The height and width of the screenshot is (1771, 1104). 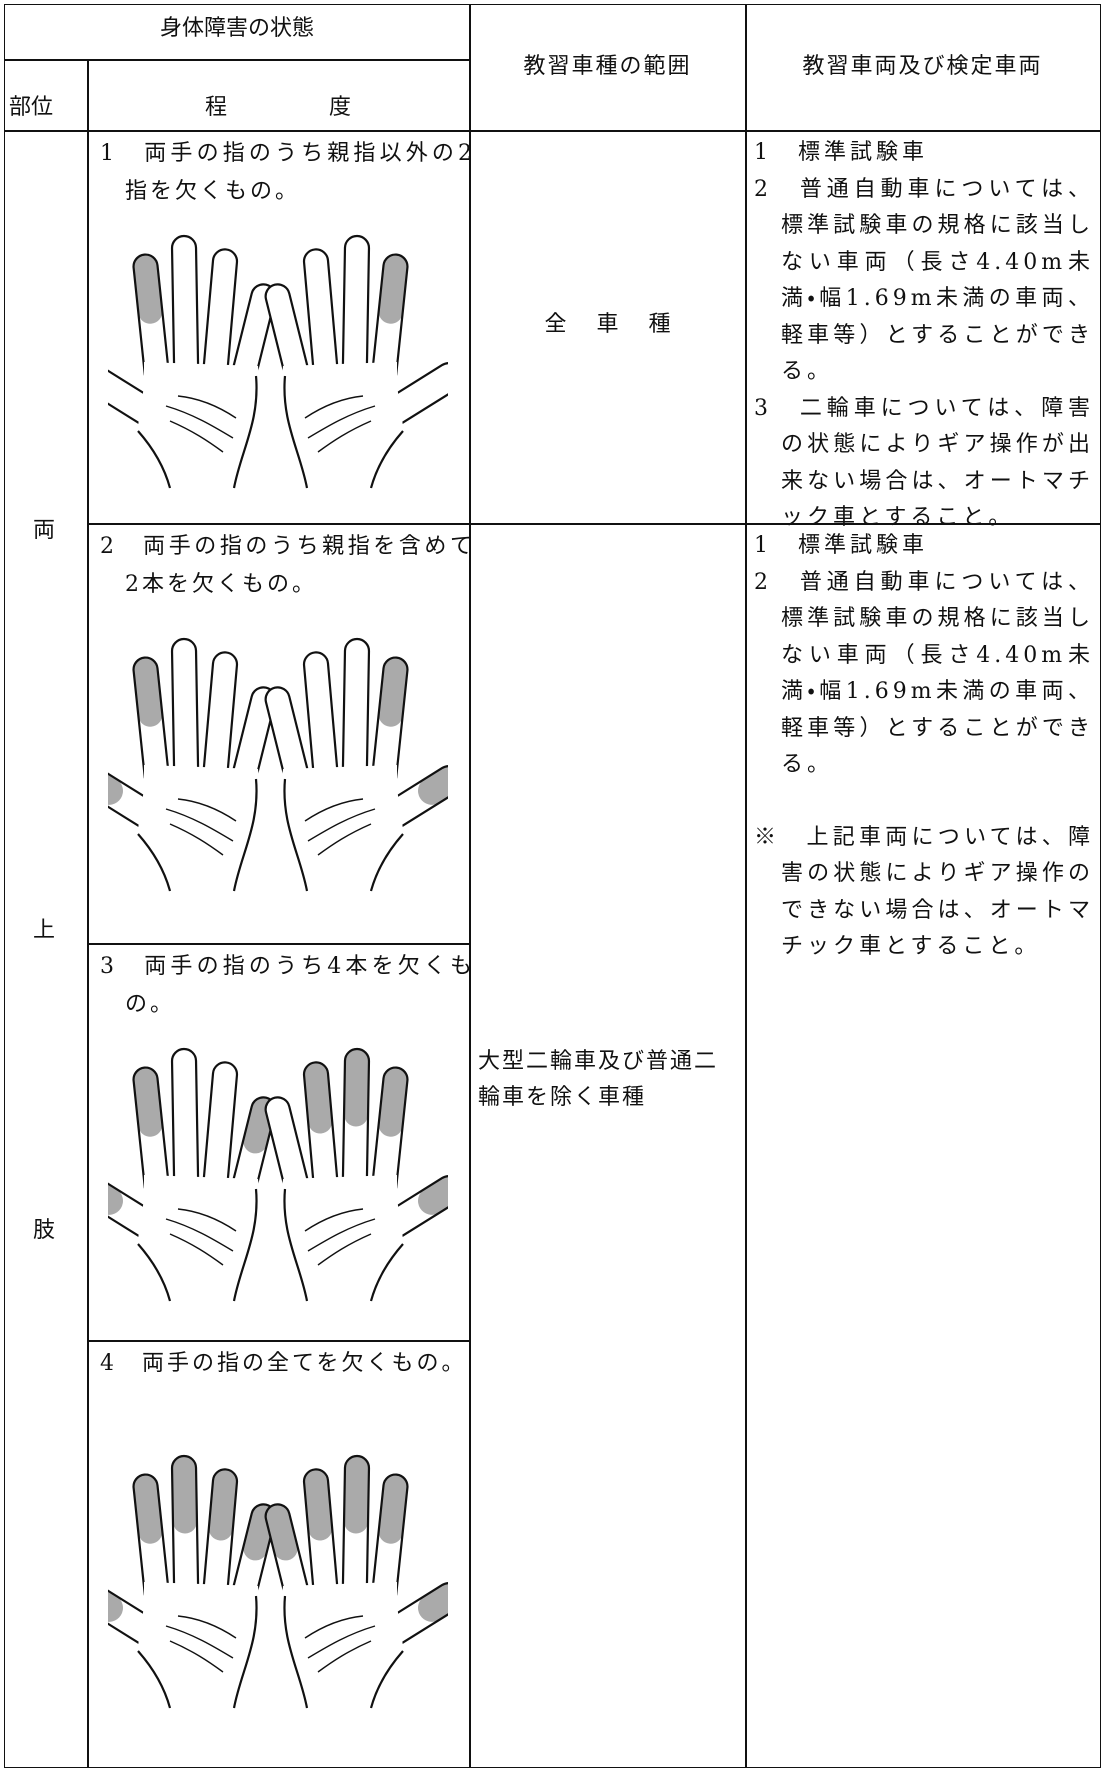 I want to click on degree-cell: 4 両手の指の全てを欠くもの。, so click(x=279, y=1554).